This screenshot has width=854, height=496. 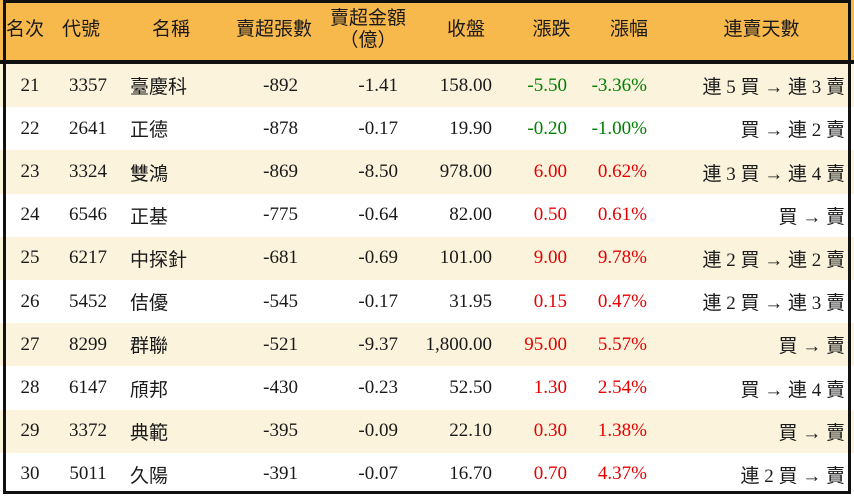 I want to click on cell-code: 3372, so click(x=88, y=431).